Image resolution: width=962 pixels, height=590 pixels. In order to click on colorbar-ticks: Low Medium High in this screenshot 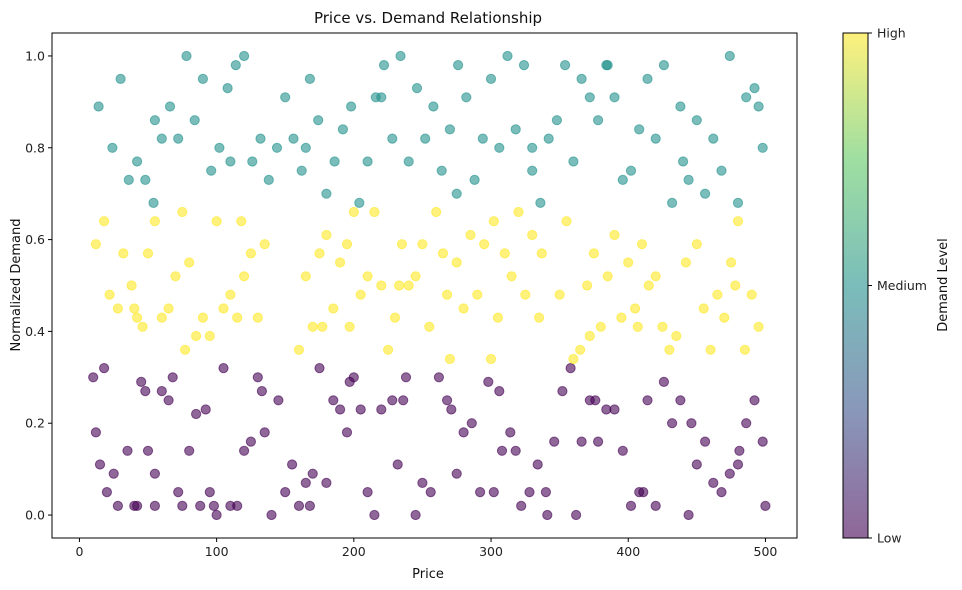, I will do `click(897, 286)`.